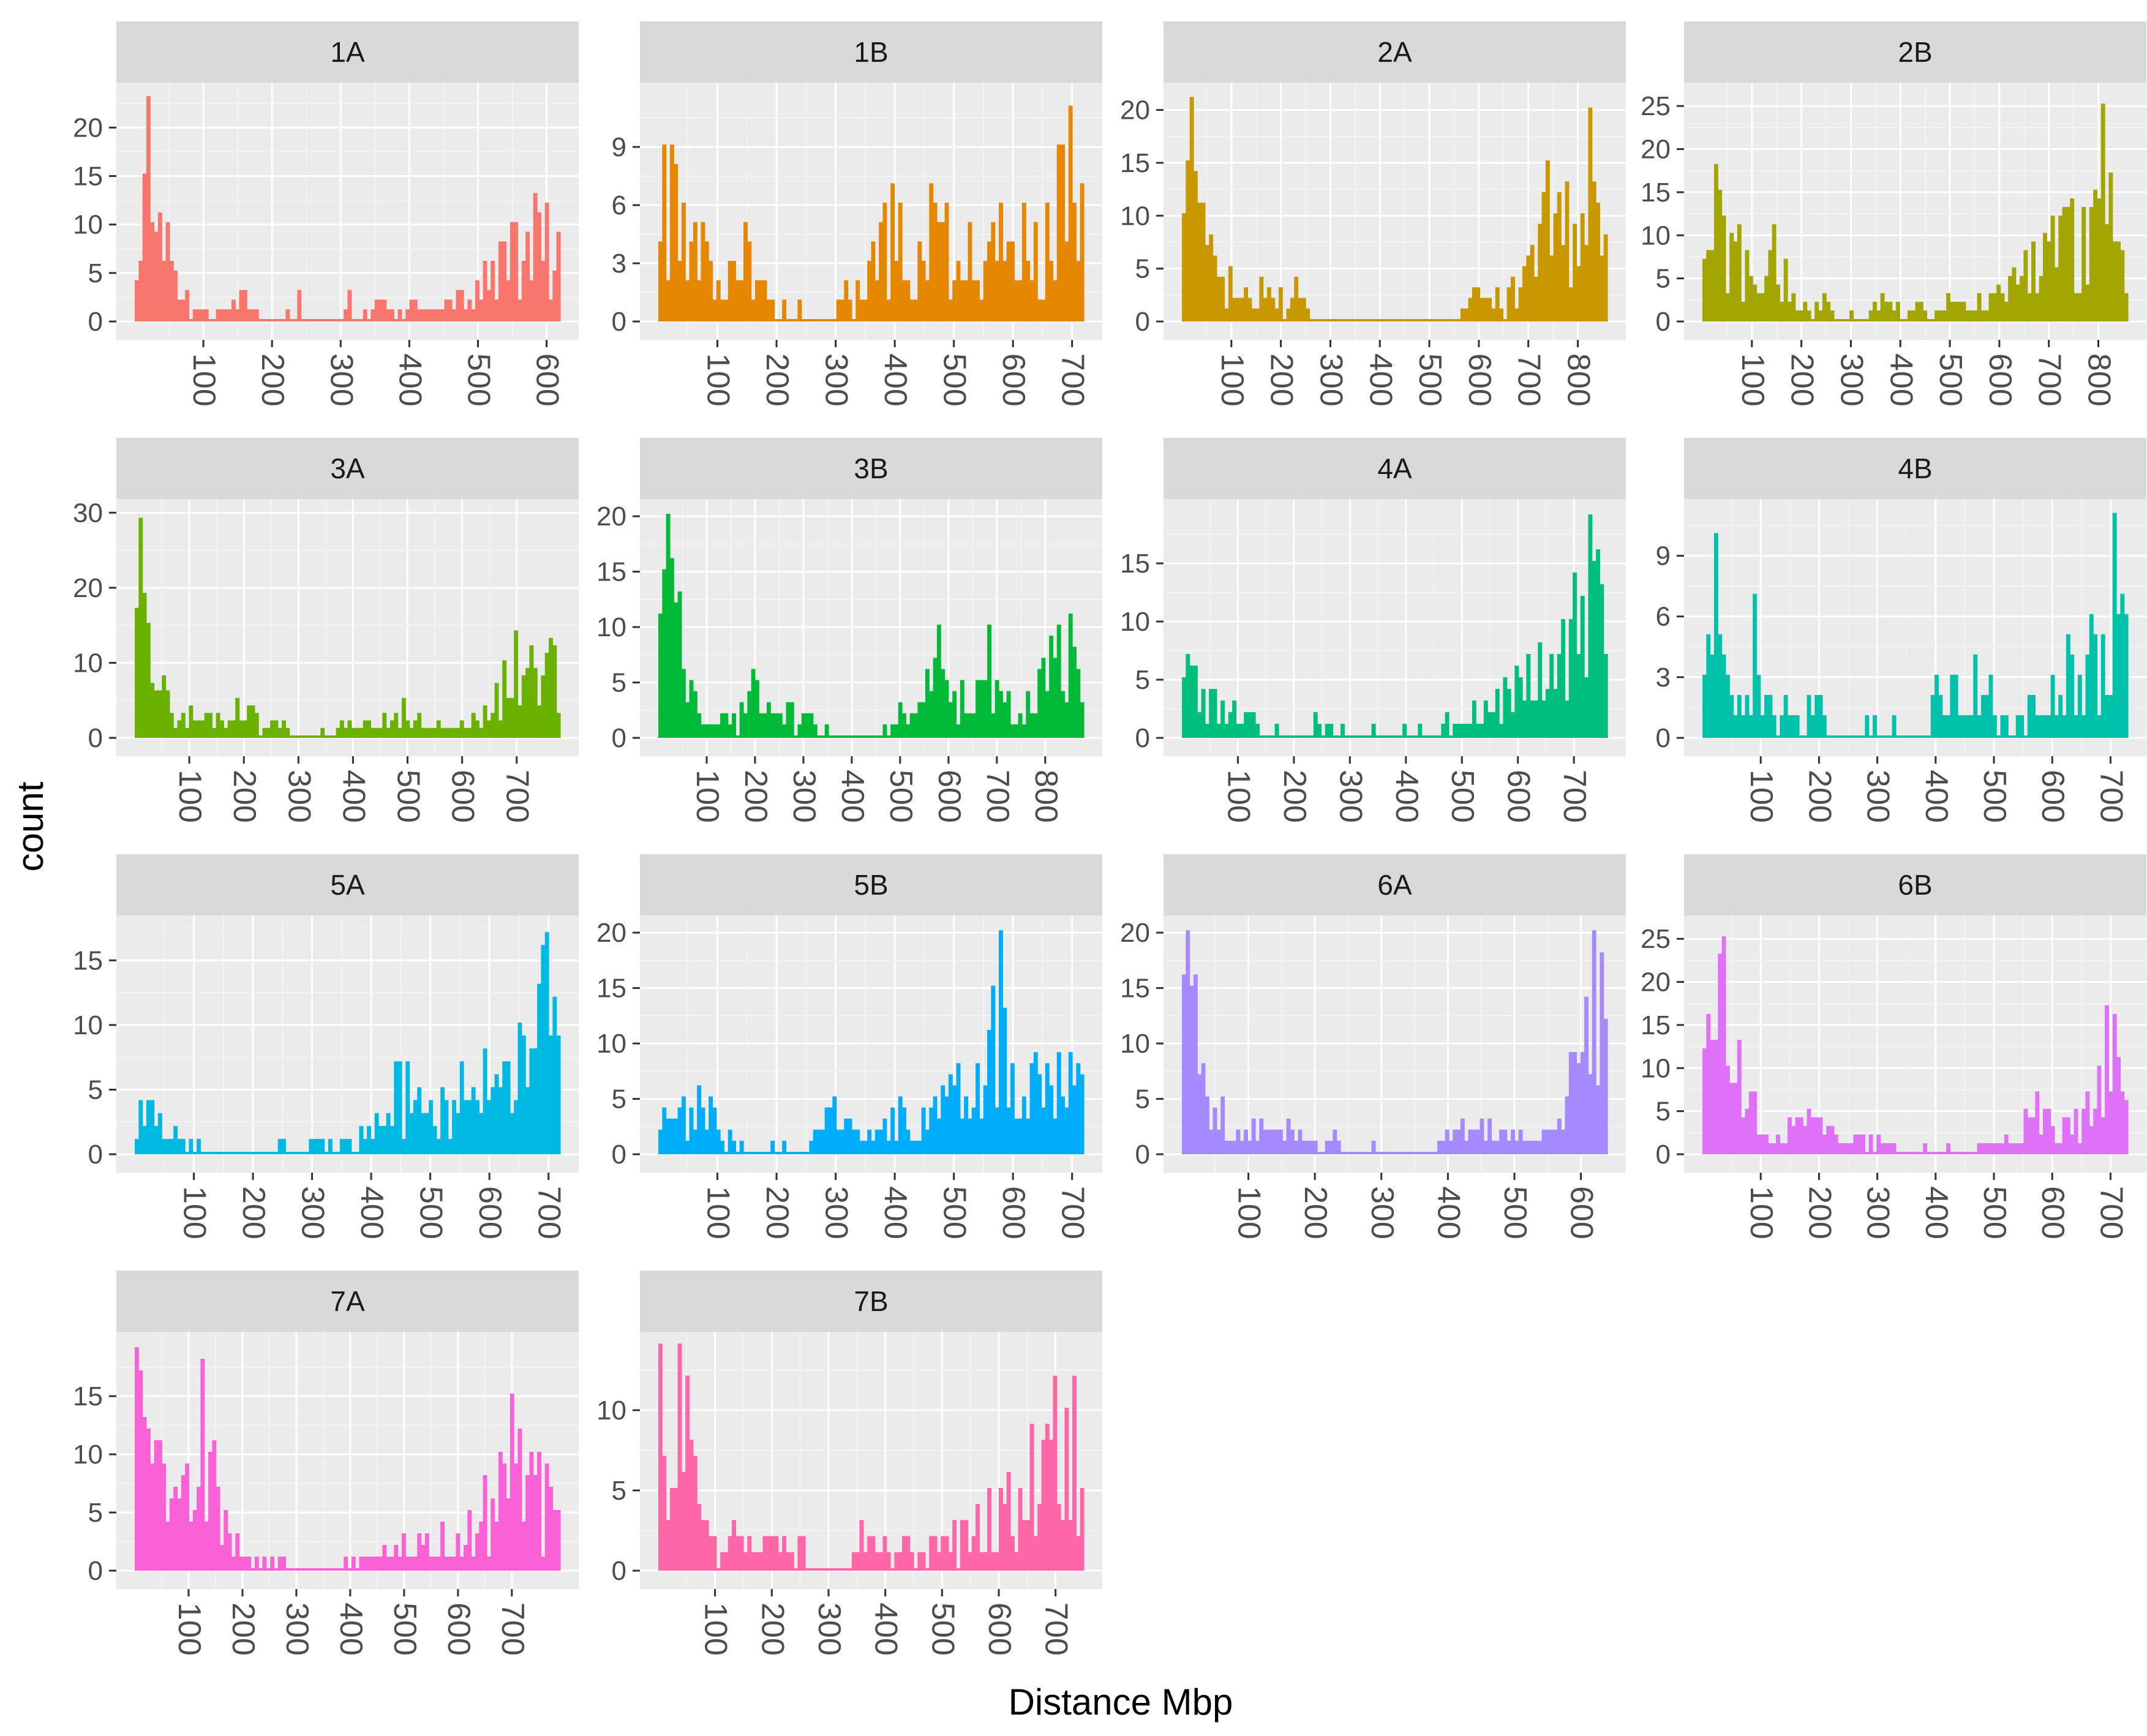 The height and width of the screenshot is (1736, 2147). Describe the element at coordinates (1395, 468) in the screenshot. I see `facet-strip-4a` at that location.